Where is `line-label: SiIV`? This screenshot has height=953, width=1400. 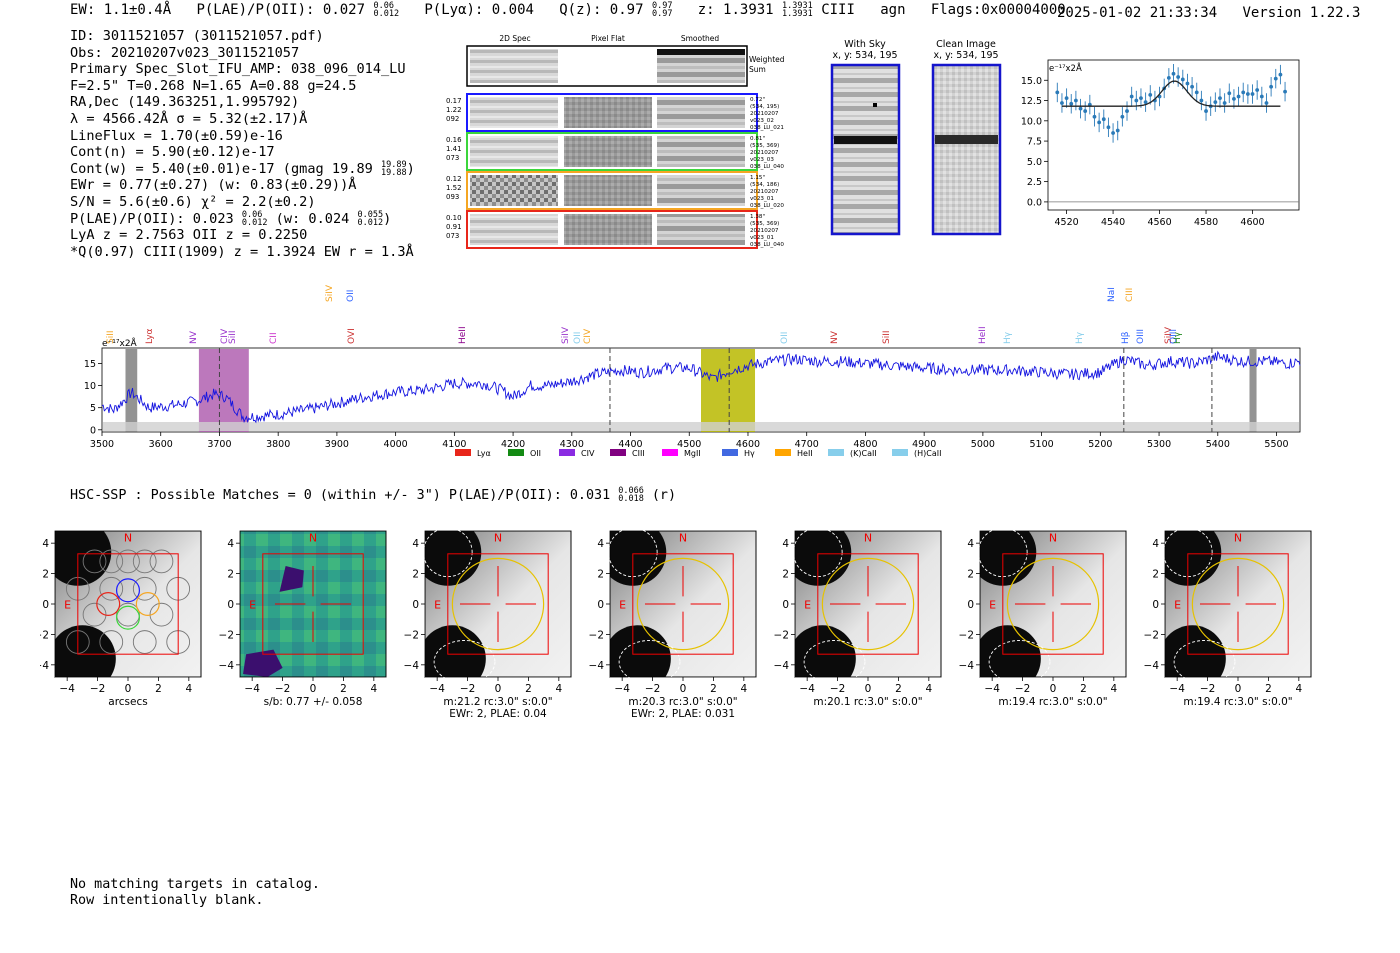
line-label: SiIV is located at coordinates (330, 293).